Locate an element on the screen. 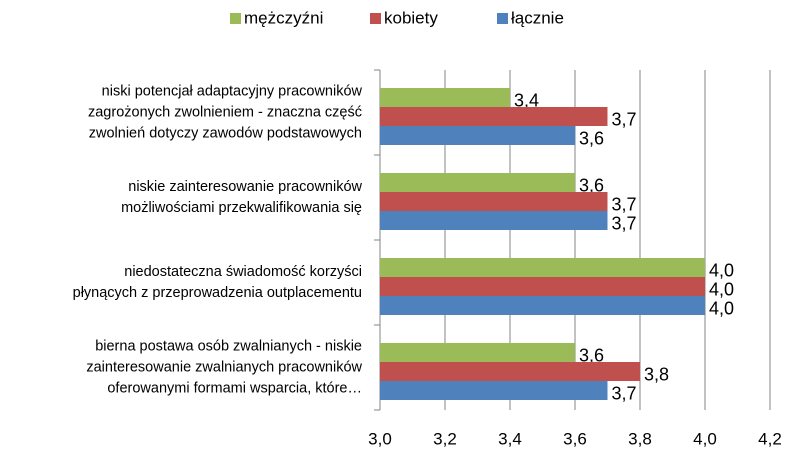 This screenshot has height=455, width=786. category-label: zwolnień dotyczy zawodów podstawowych is located at coordinates (225, 133).